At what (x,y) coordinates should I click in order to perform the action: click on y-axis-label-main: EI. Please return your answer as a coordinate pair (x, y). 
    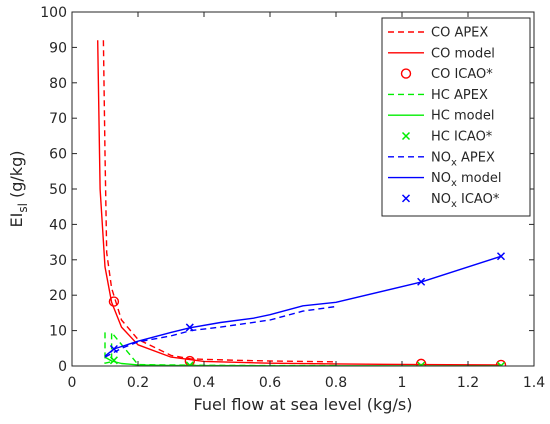
    Looking at the image, I should click on (16, 220).